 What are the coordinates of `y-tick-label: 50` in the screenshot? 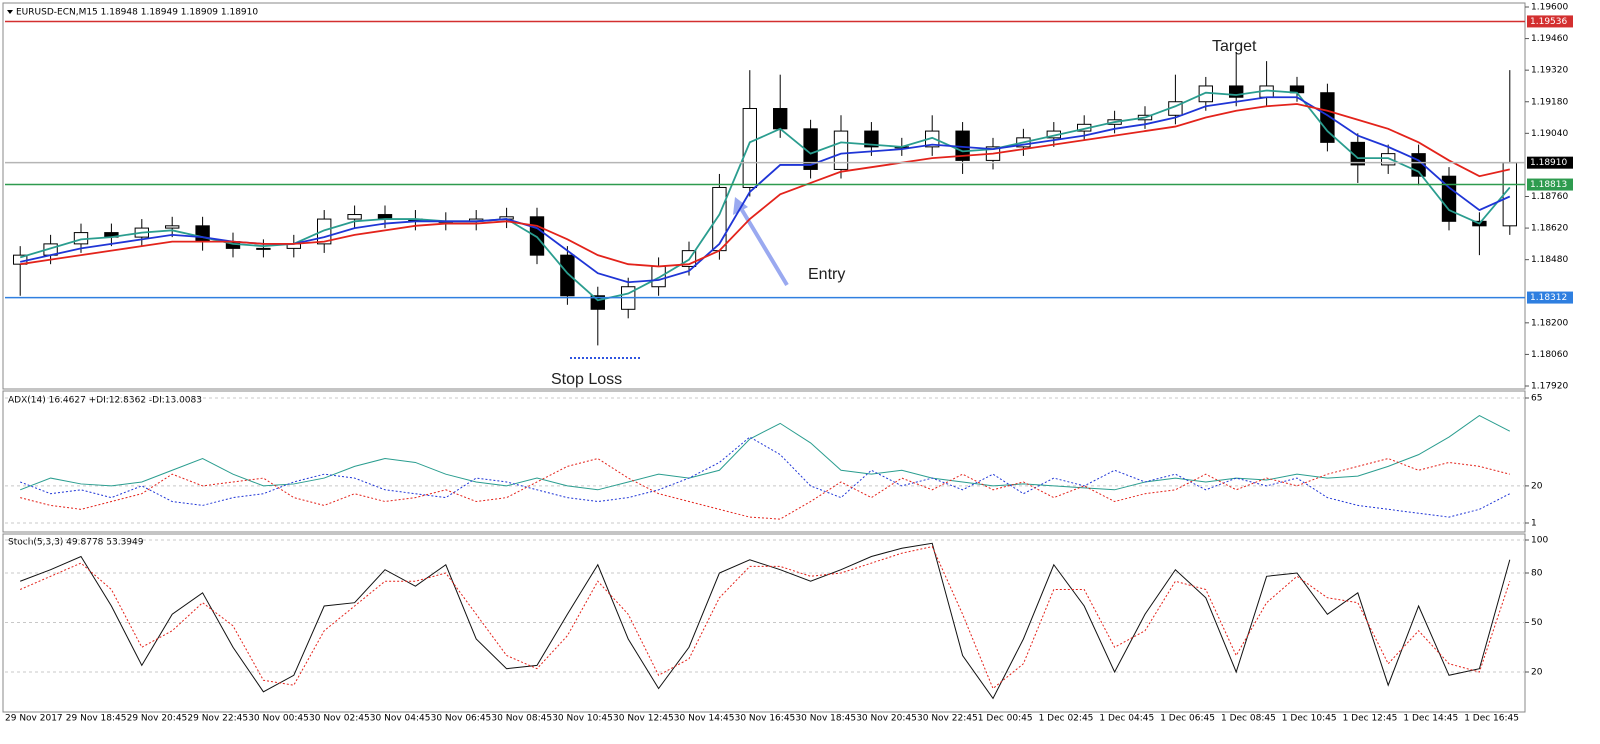 It's located at (1537, 623).